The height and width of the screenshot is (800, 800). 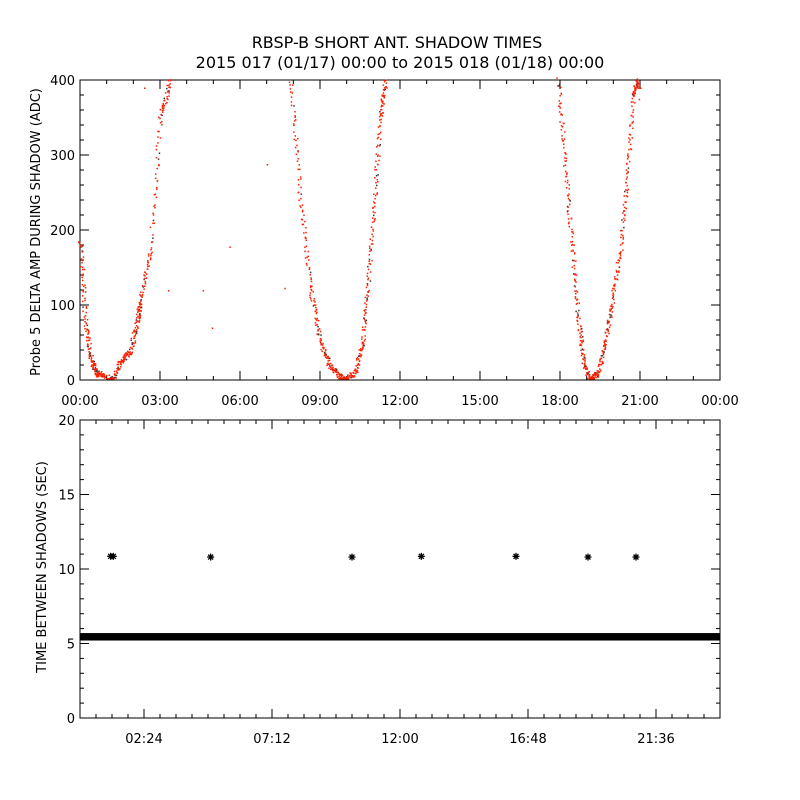 What do you see at coordinates (66, 496) in the screenshot?
I see `y-tick-label: 15` at bounding box center [66, 496].